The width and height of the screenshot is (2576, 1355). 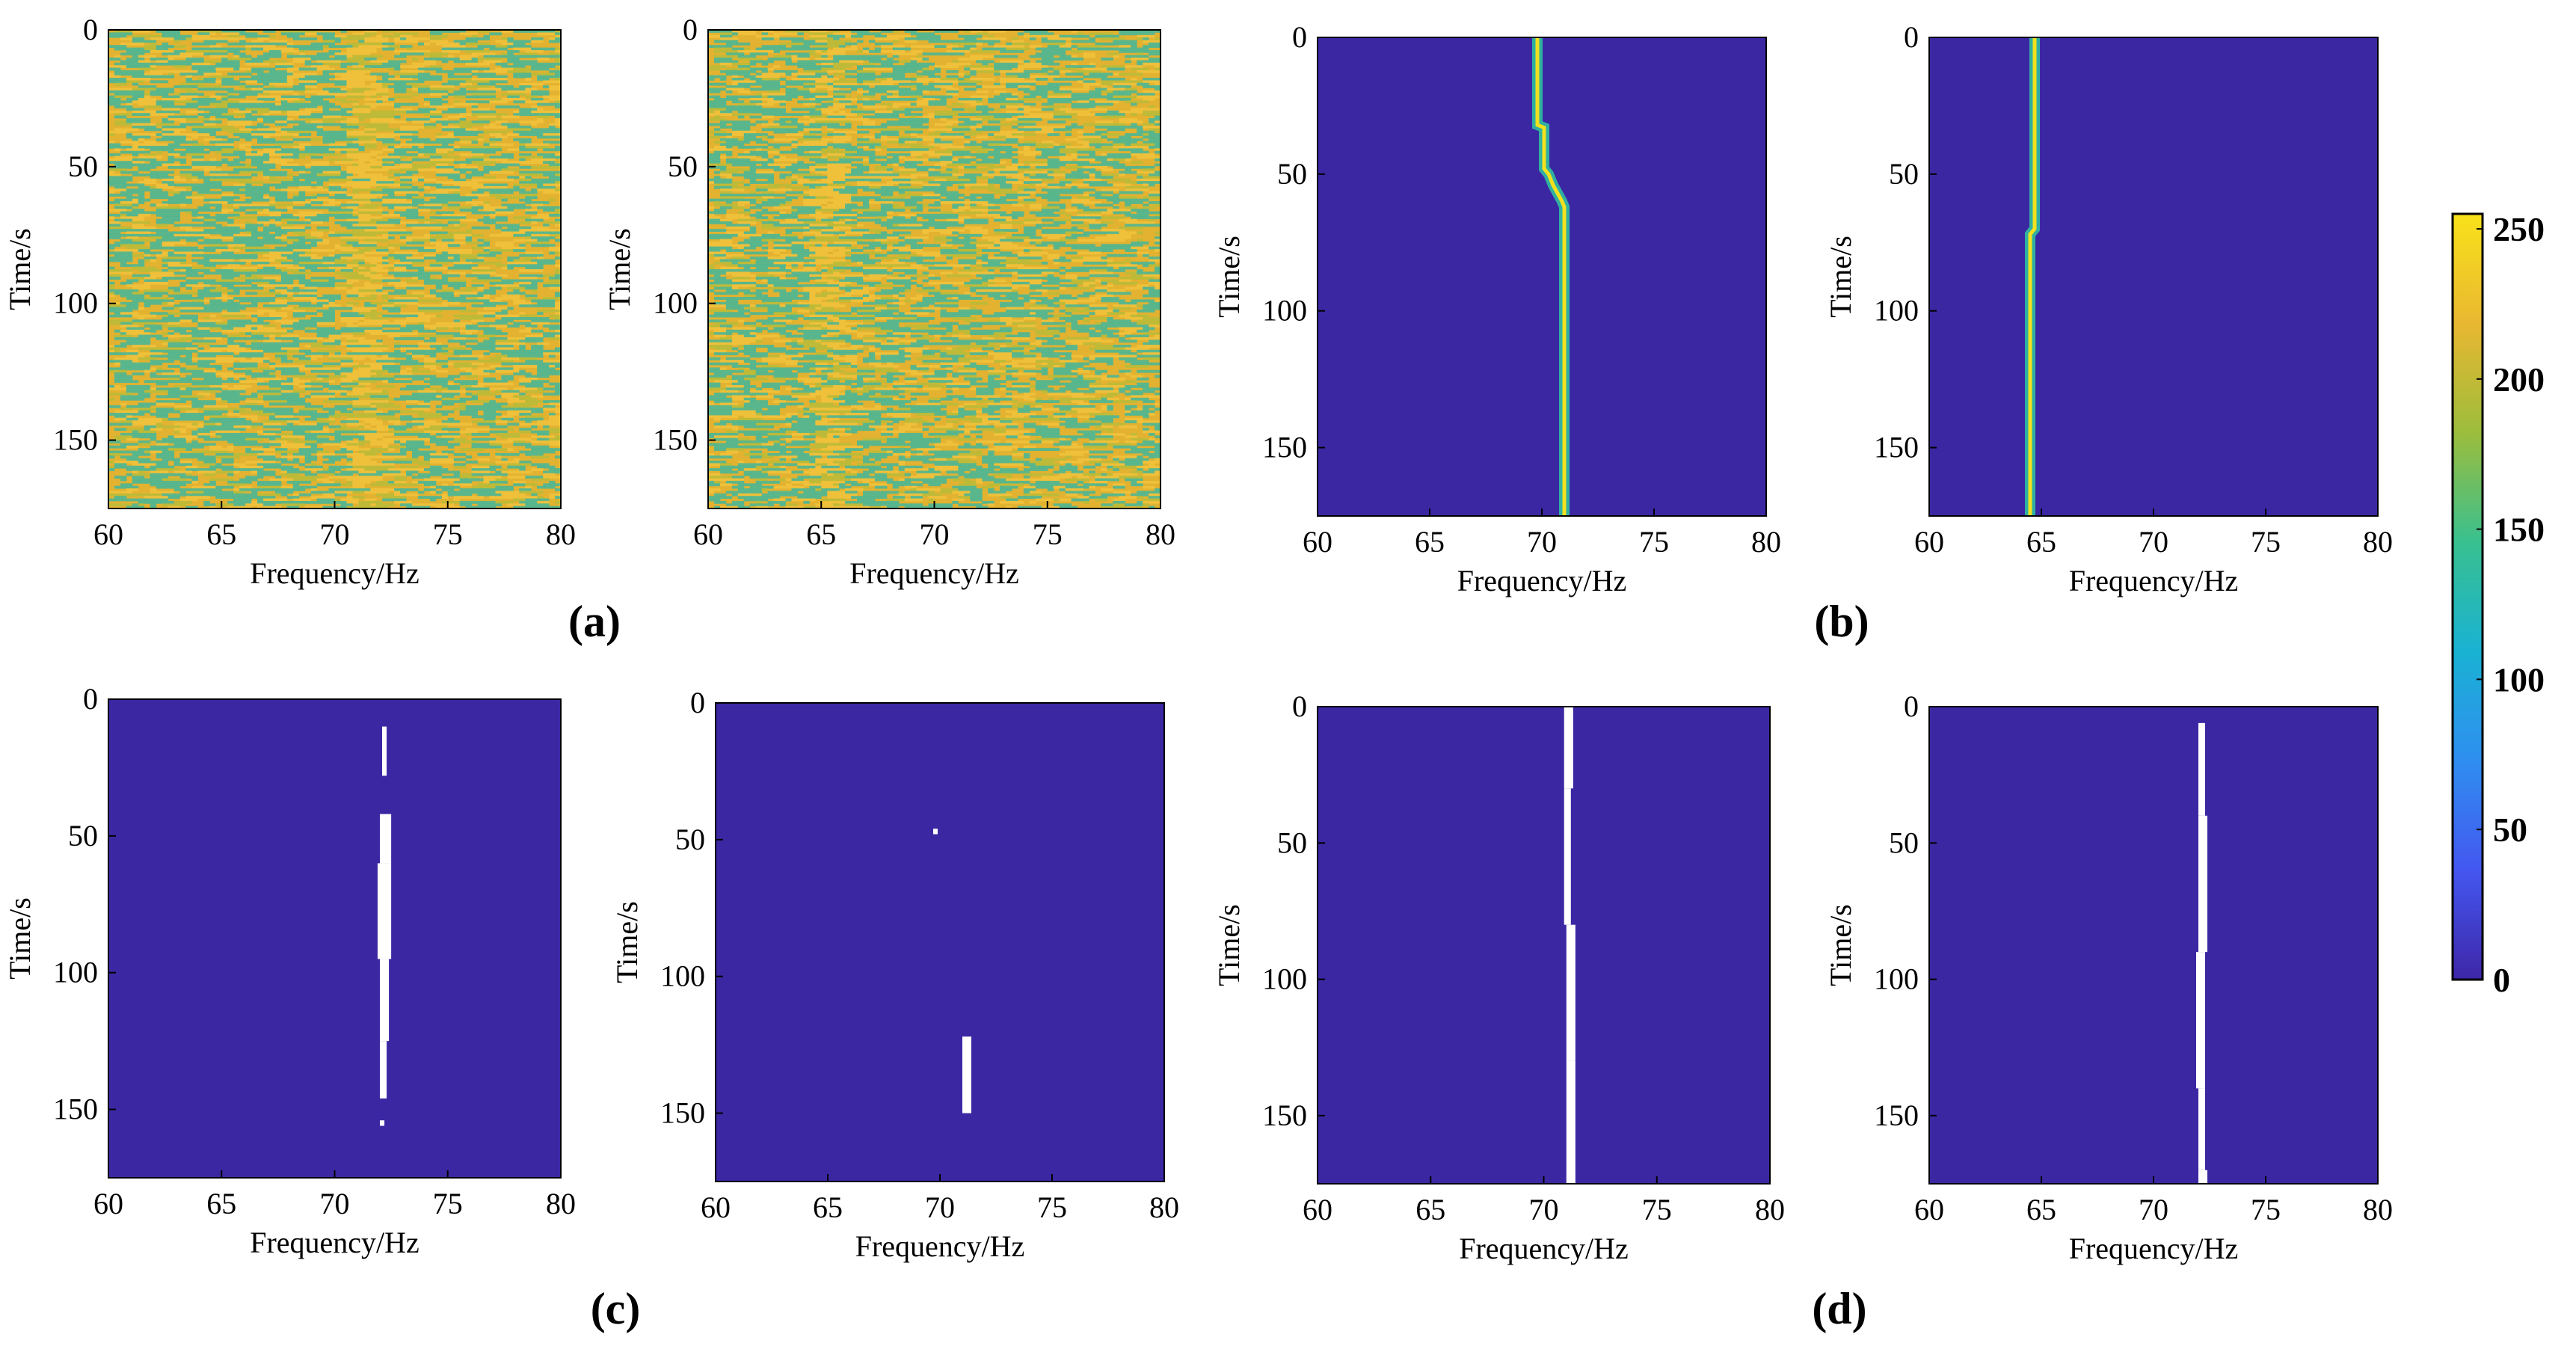 I want to click on y-tick-label: 150, so click(x=75, y=440).